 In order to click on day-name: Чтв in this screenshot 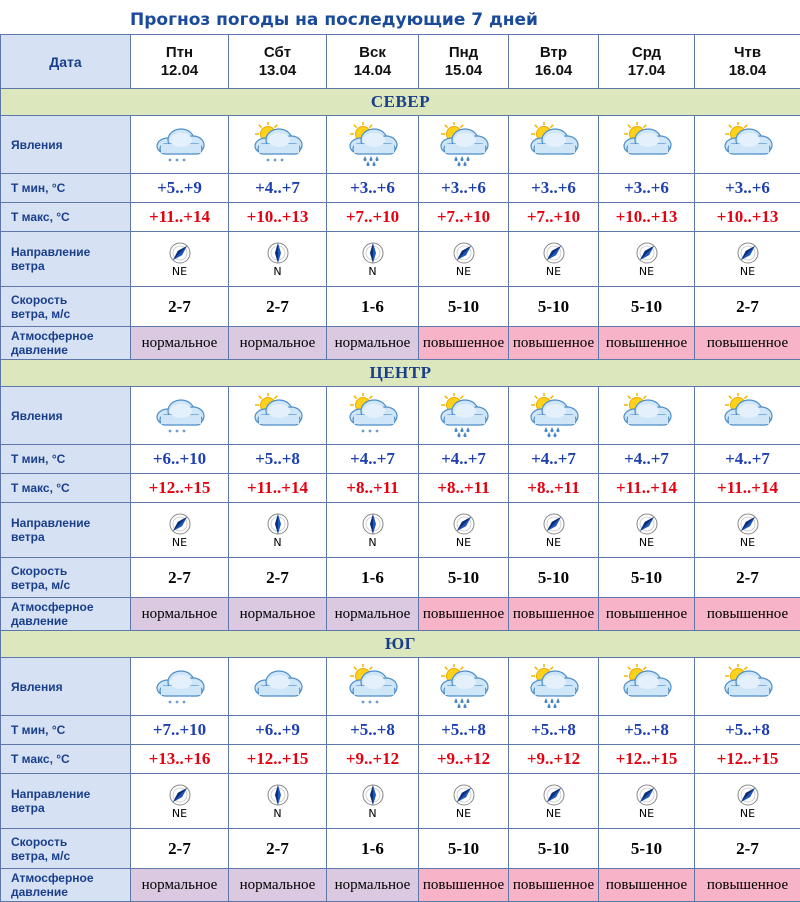, I will do `click(747, 52)`.